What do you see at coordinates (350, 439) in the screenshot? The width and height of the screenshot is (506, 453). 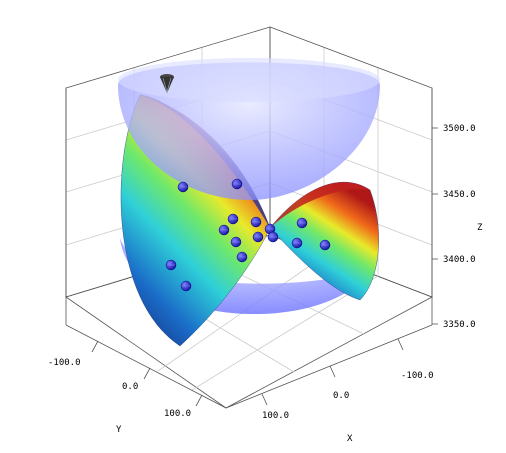 I see `x-axis-title: X` at bounding box center [350, 439].